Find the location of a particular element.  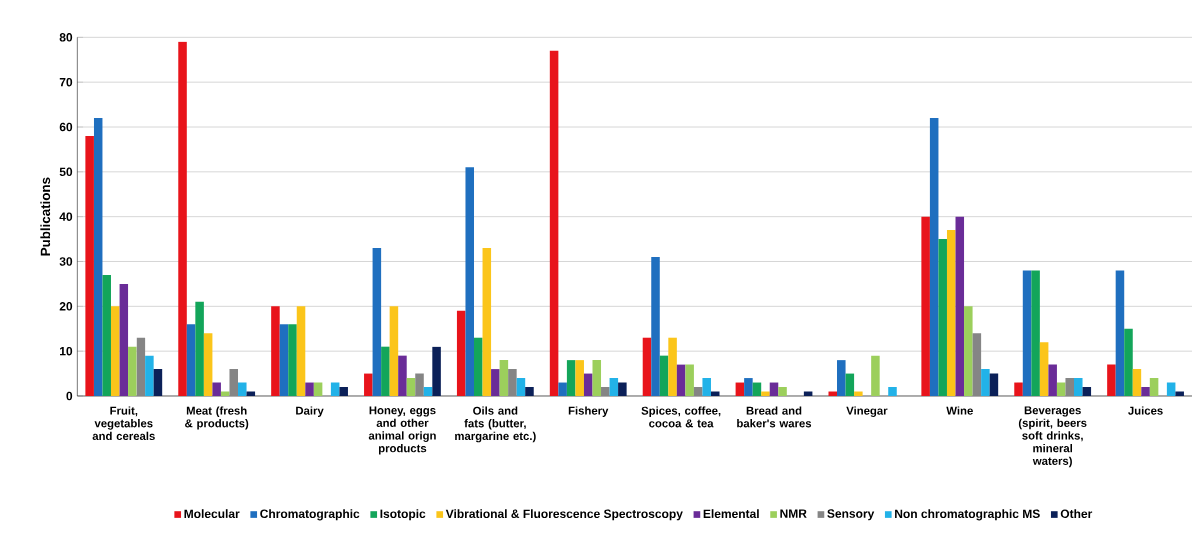

legend-label: NMR is located at coordinates (793, 513).